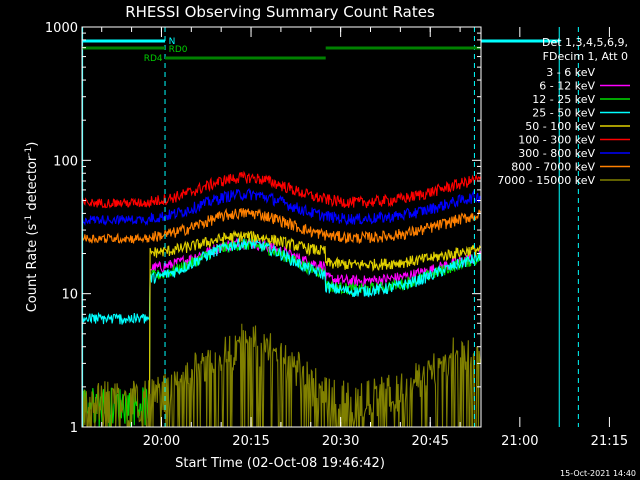 The width and height of the screenshot is (640, 480). Describe the element at coordinates (570, 72) in the screenshot. I see `legend-entry-1: 3 - 6 keV` at that location.